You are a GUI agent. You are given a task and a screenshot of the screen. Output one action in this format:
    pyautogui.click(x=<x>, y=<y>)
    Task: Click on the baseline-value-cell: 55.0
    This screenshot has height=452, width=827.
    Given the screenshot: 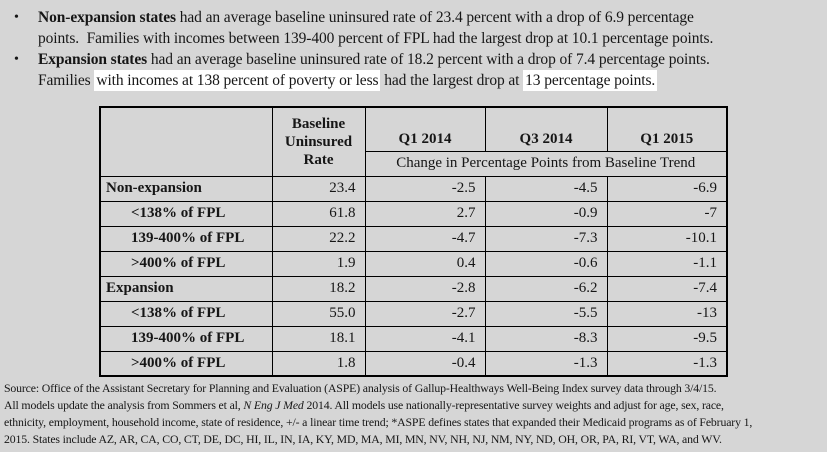 What is the action you would take?
    pyautogui.click(x=318, y=313)
    